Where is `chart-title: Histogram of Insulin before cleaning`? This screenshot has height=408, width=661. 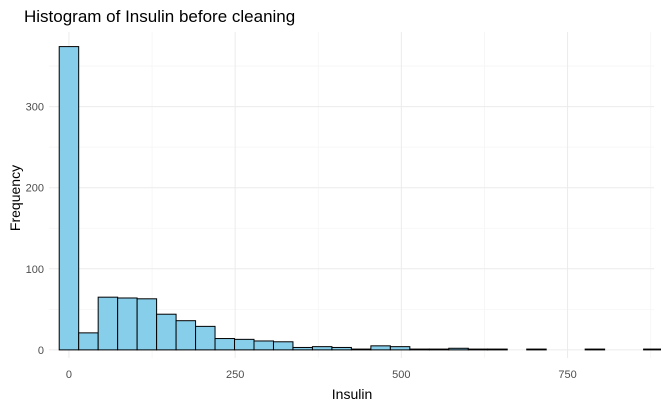
chart-title: Histogram of Insulin before cleaning is located at coordinates (159, 16).